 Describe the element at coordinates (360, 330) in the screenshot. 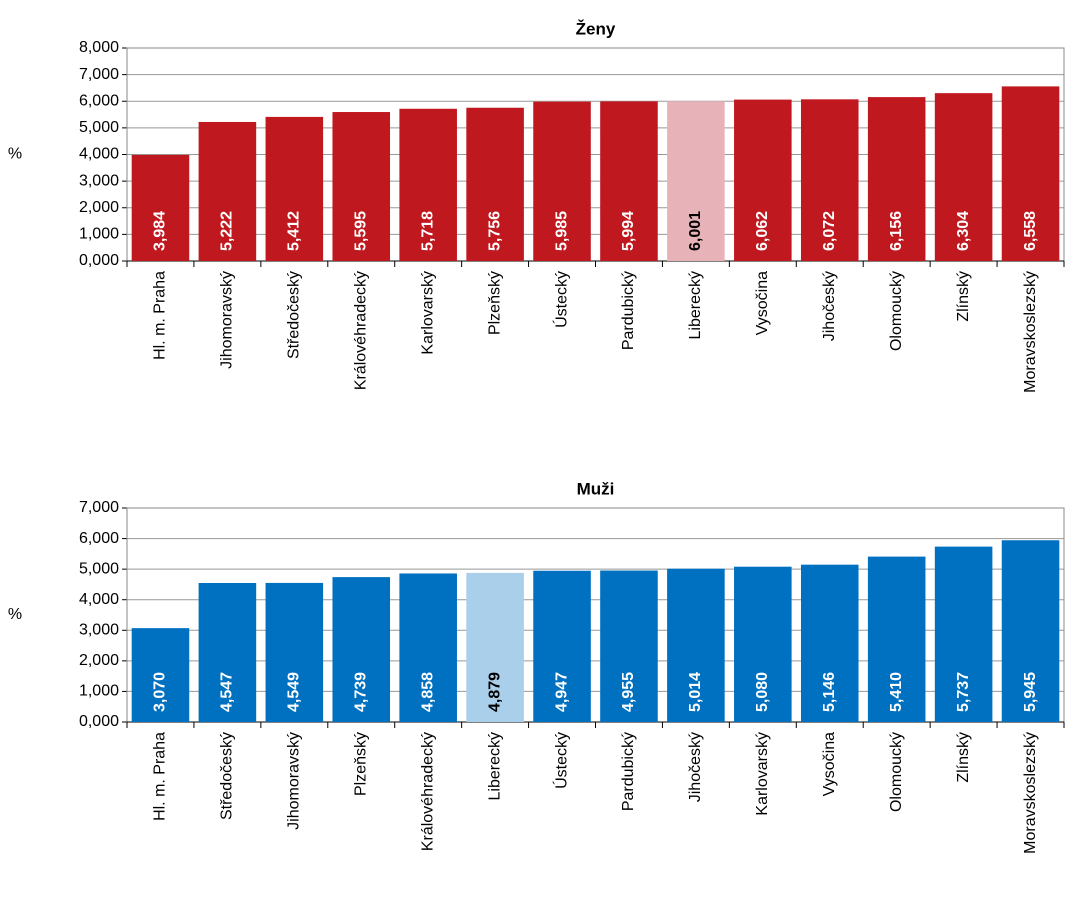

I see `x-tick-label: Královéhradecký` at that location.